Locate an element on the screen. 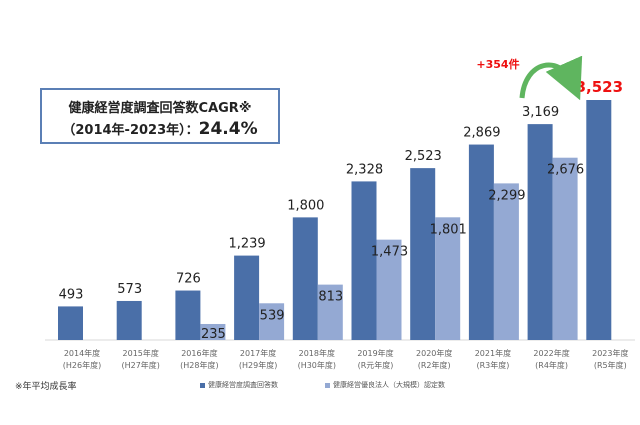 This screenshot has width=640, height=425. footnote: ※年平均成長率 is located at coordinates (46, 387).